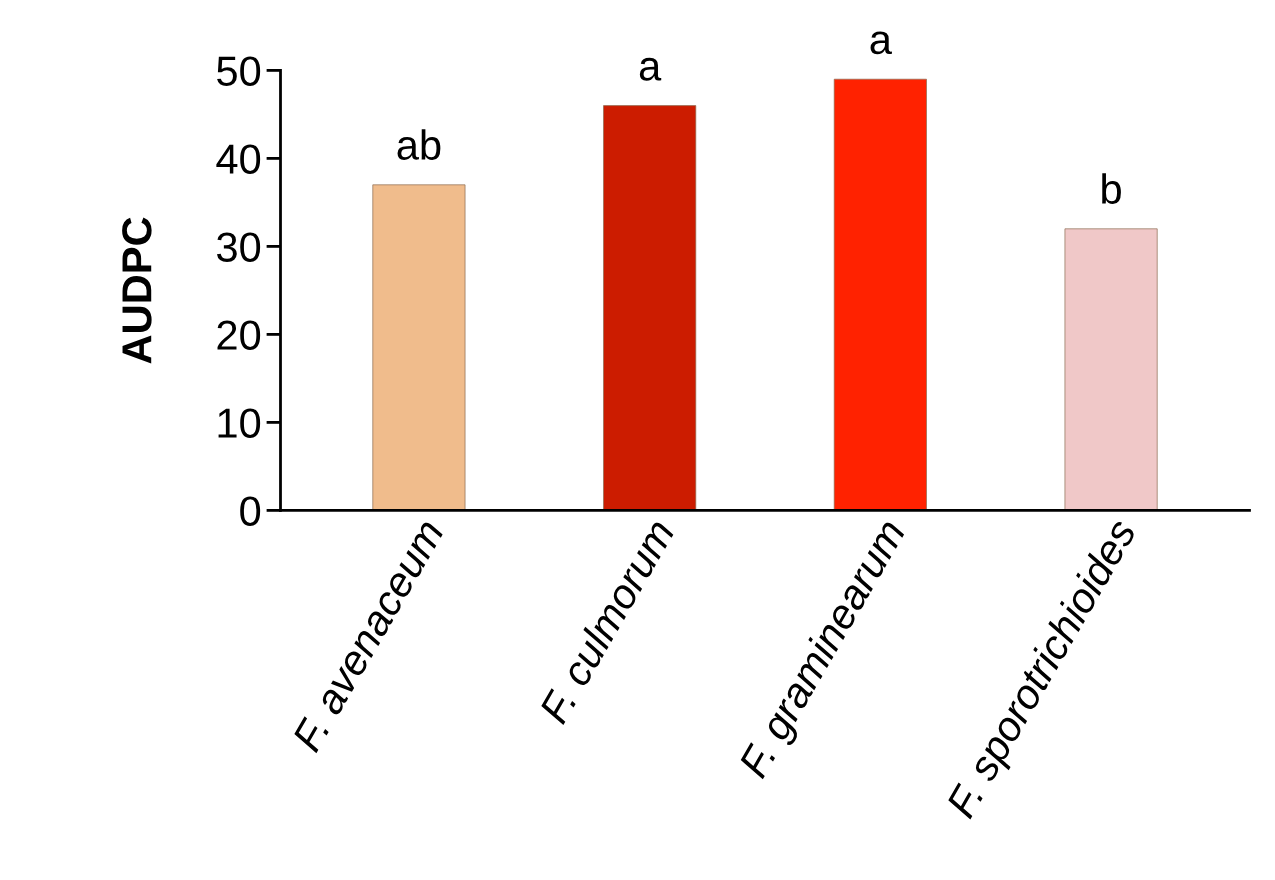 The image size is (1275, 880). I want to click on y-axis-title: AUDPC, so click(137, 290).